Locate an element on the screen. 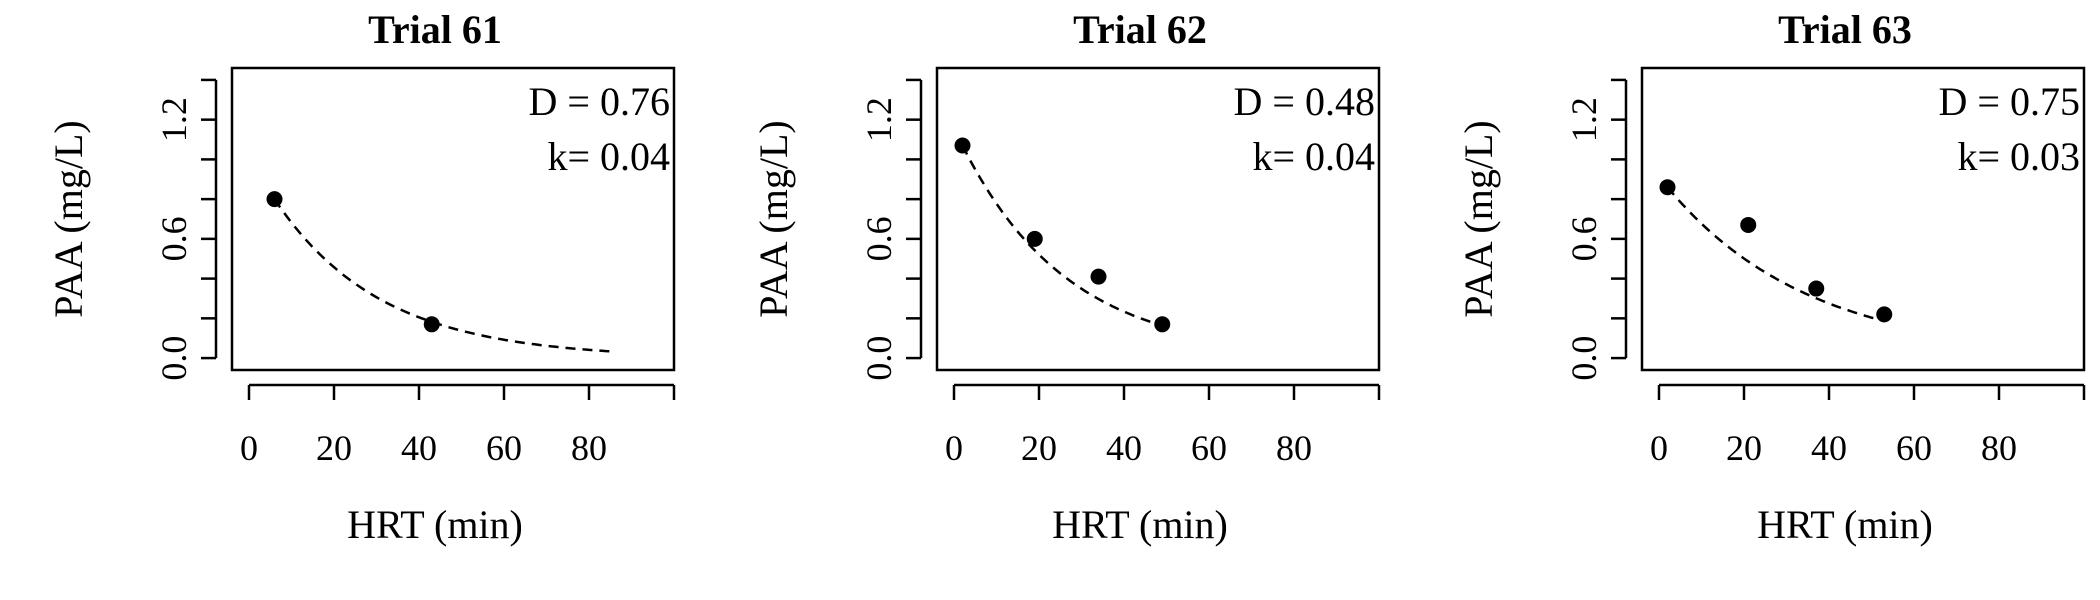  panel-title: Trial 61 is located at coordinates (435, 29).